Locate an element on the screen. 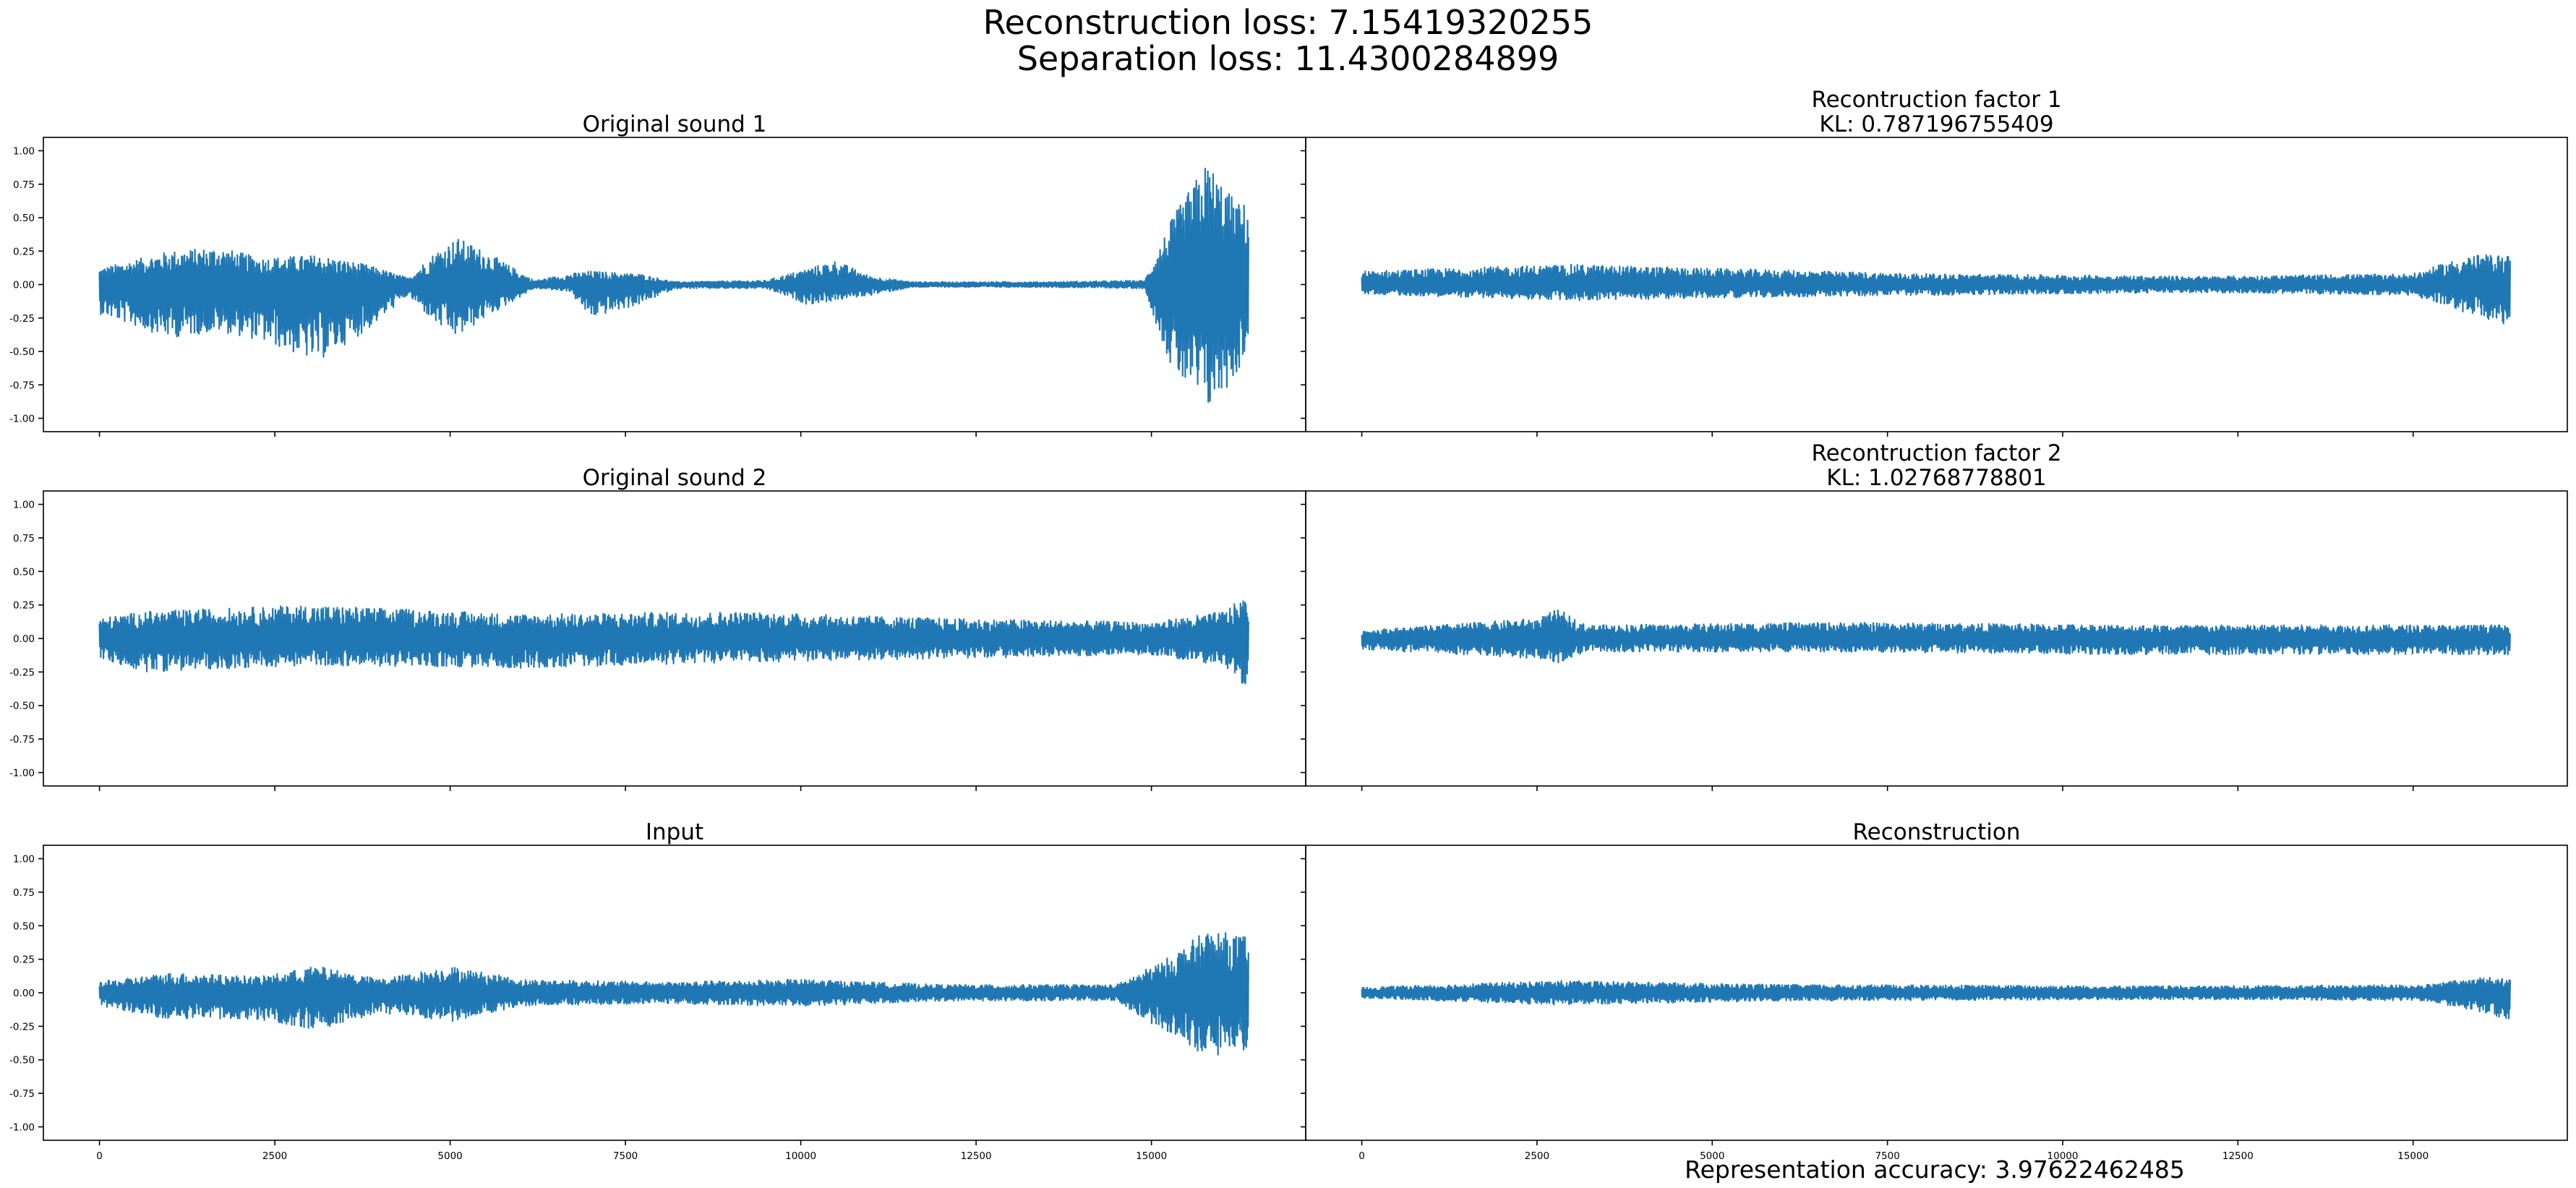 The height and width of the screenshot is (1188, 2576). chart-5-ytick-label: -0.75 is located at coordinates (22, 1094).